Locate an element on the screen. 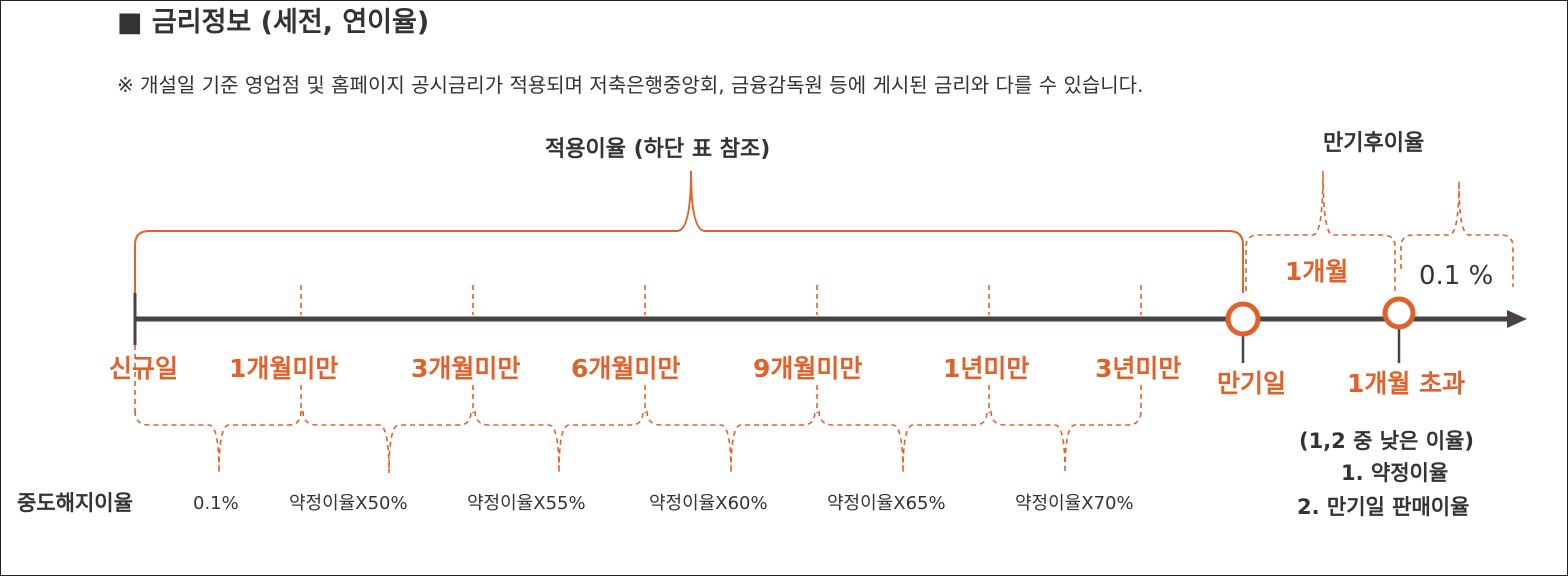  over-month-rule-1: 1. 약정이율 is located at coordinates (1395, 473).